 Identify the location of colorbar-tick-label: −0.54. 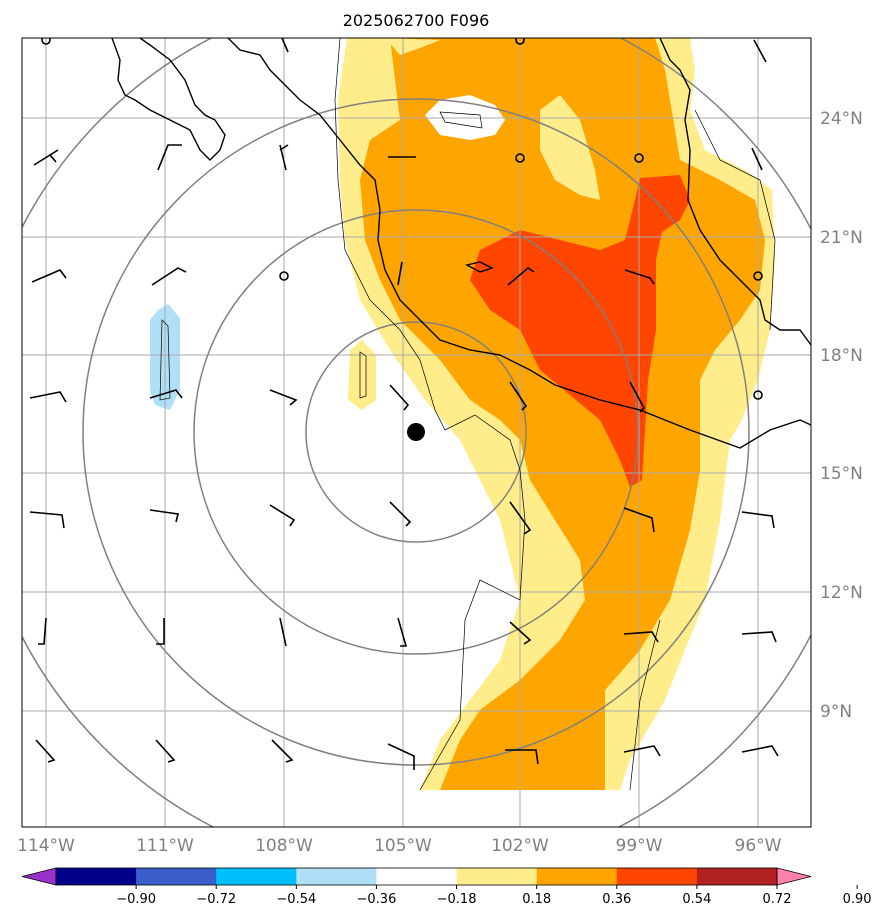
(296, 899).